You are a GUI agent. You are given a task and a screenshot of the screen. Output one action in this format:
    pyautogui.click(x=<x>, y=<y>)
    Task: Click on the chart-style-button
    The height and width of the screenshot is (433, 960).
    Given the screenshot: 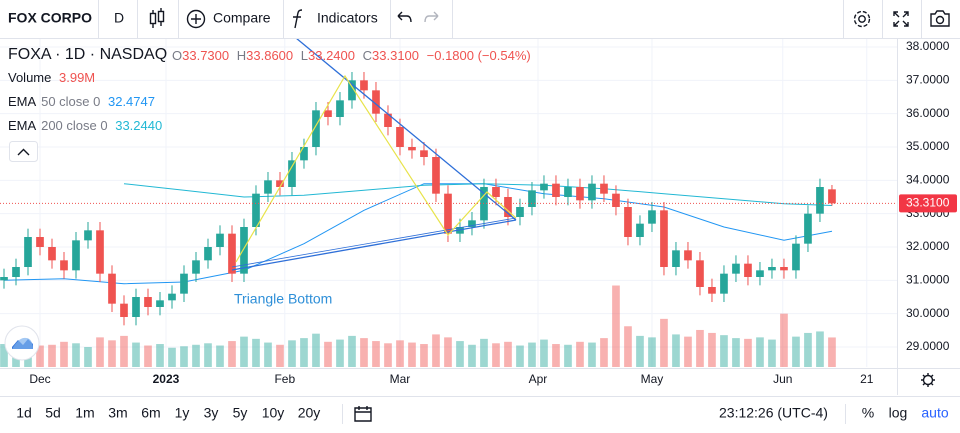 What is the action you would take?
    pyautogui.click(x=157, y=18)
    